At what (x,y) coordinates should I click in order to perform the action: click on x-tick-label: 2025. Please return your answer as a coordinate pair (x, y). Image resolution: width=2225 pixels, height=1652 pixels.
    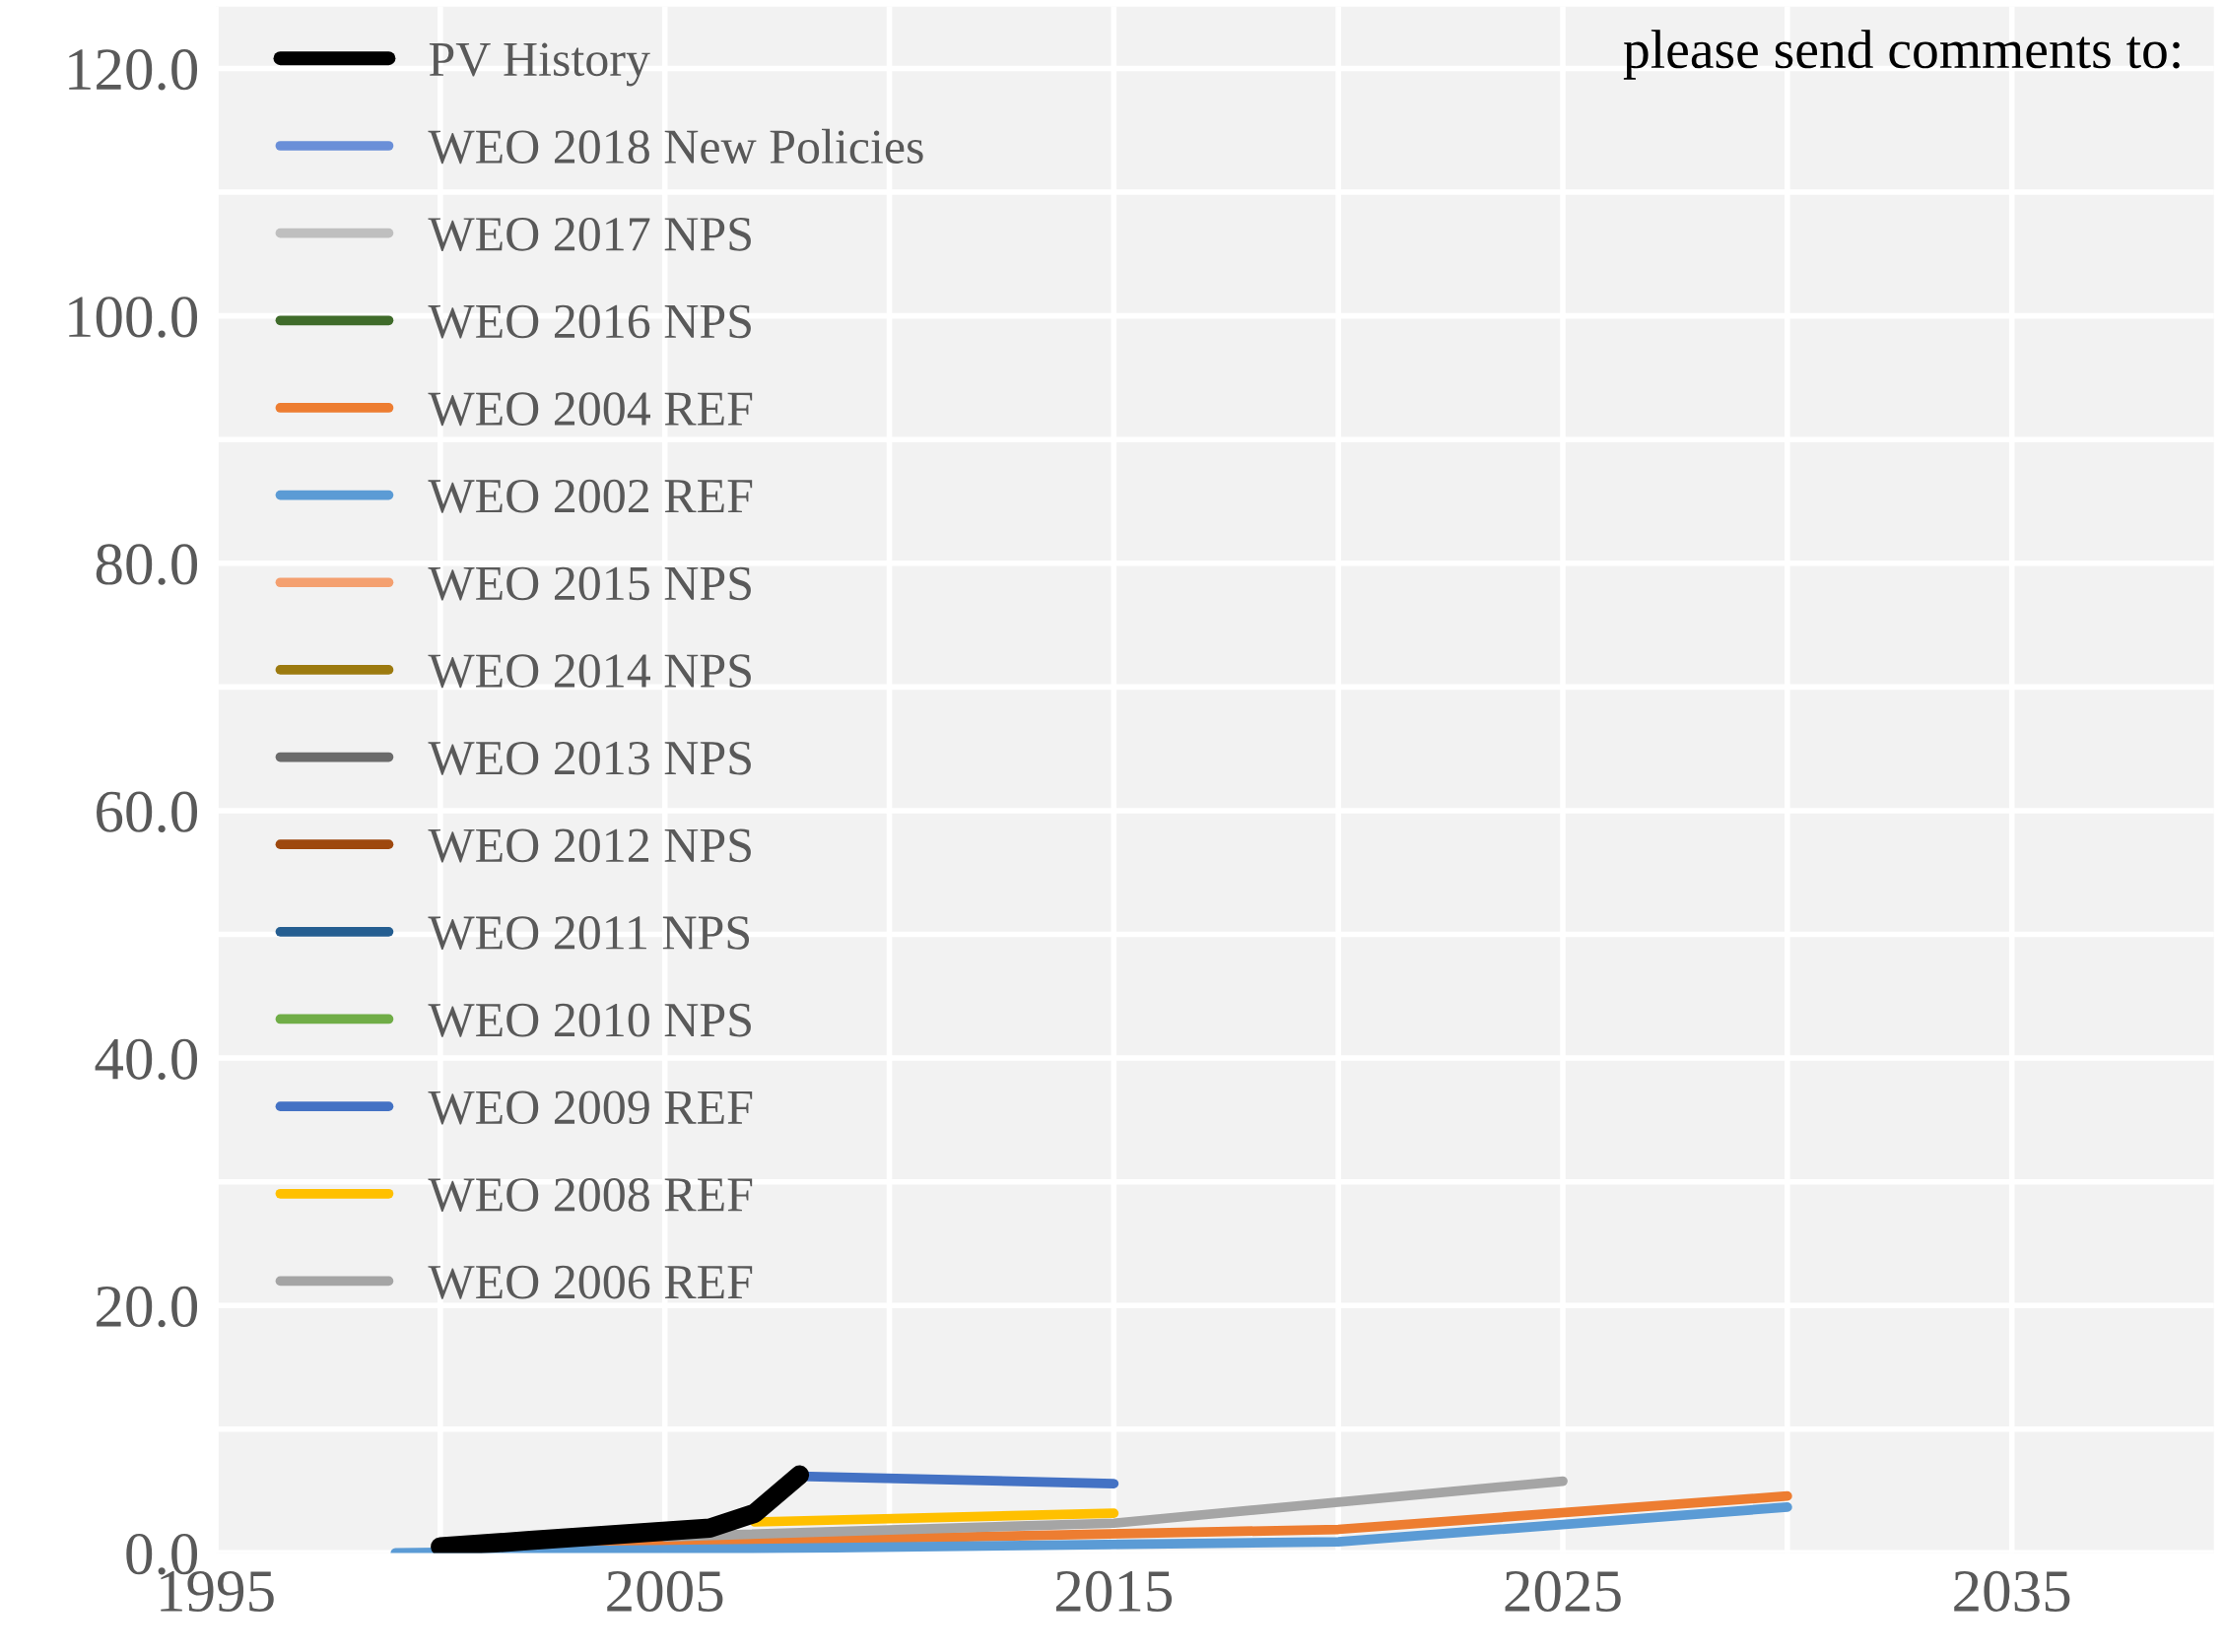
    Looking at the image, I should click on (1563, 1591).